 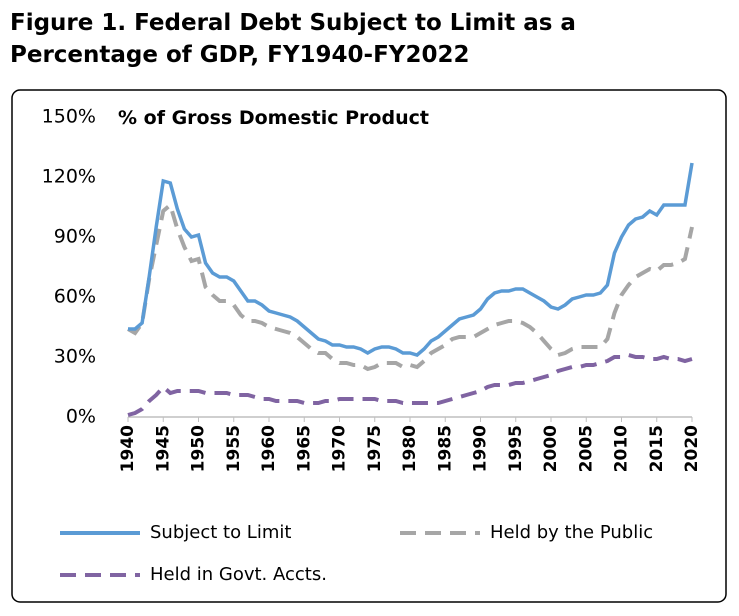 I want to click on x-tick-label: 1980, so click(x=410, y=448).